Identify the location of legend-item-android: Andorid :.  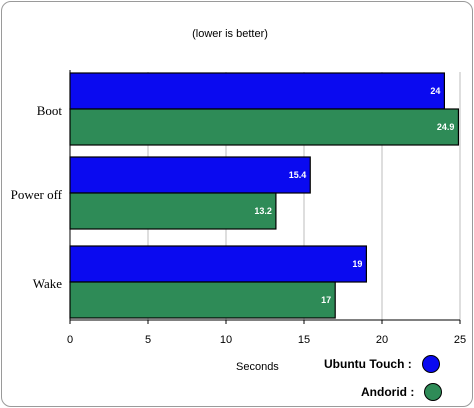
(402, 392).